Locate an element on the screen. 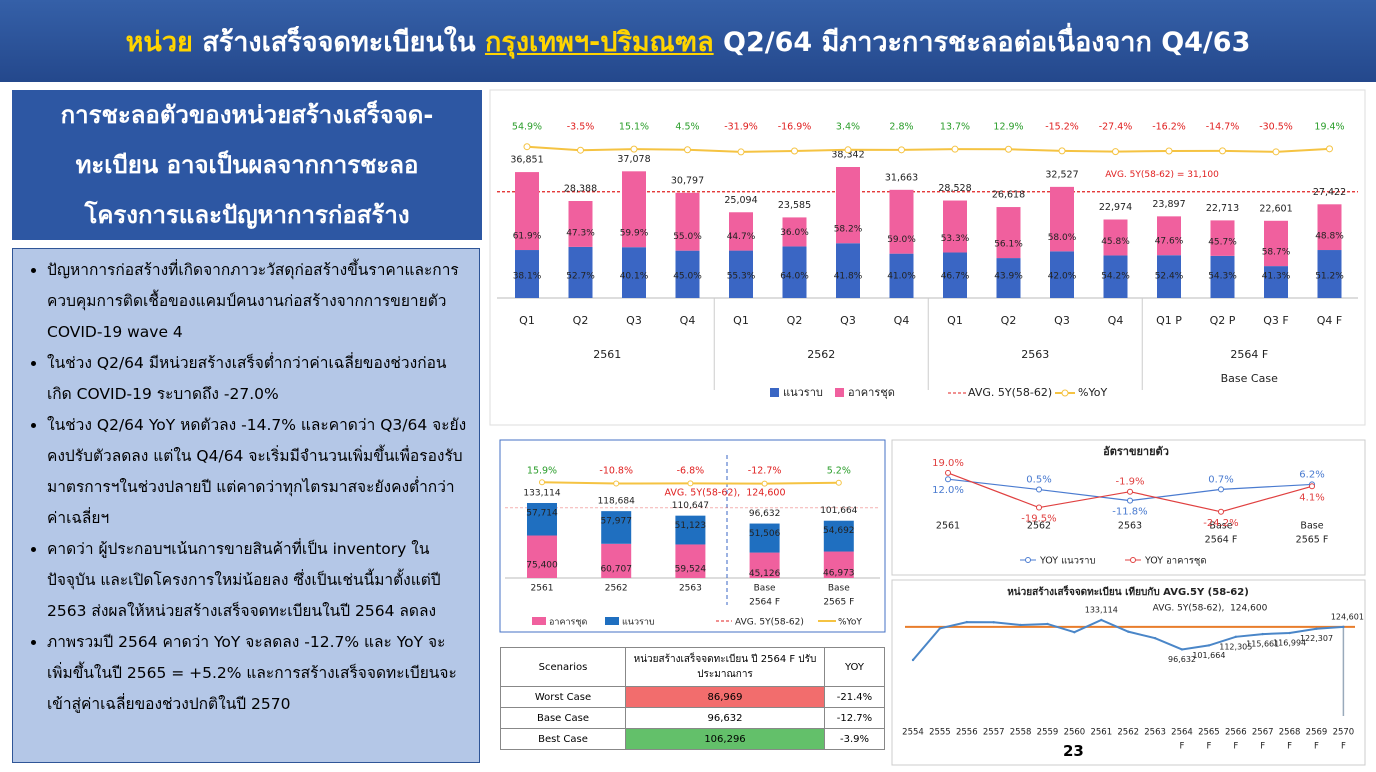 The height and width of the screenshot is (772, 1376). chart-title: อัตราขยายตัว is located at coordinates (1136, 451).